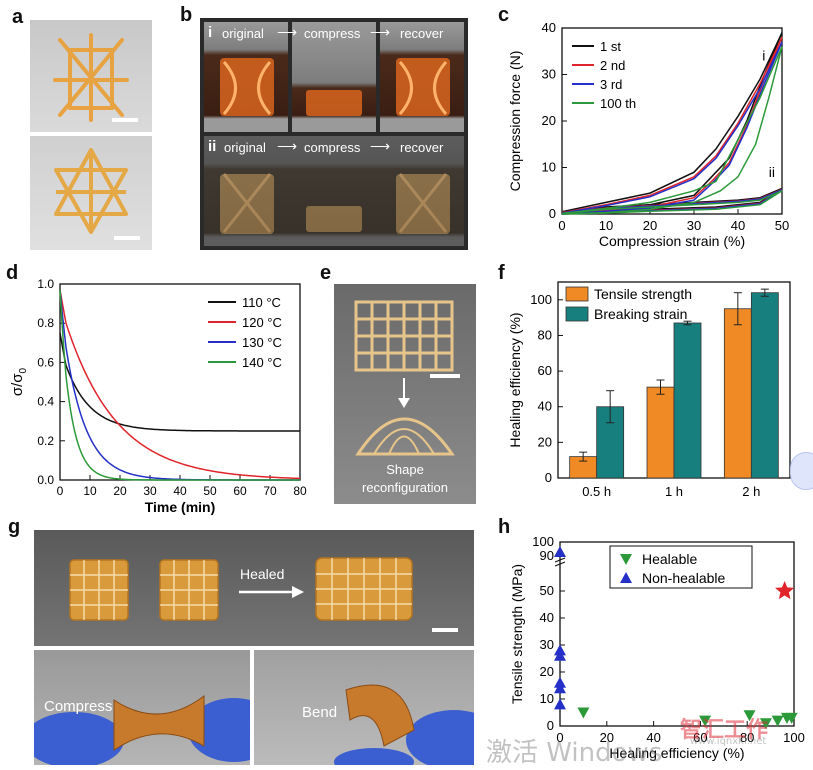 This screenshot has height=770, width=813. I want to click on legend-label: 2 nd, so click(612, 65).